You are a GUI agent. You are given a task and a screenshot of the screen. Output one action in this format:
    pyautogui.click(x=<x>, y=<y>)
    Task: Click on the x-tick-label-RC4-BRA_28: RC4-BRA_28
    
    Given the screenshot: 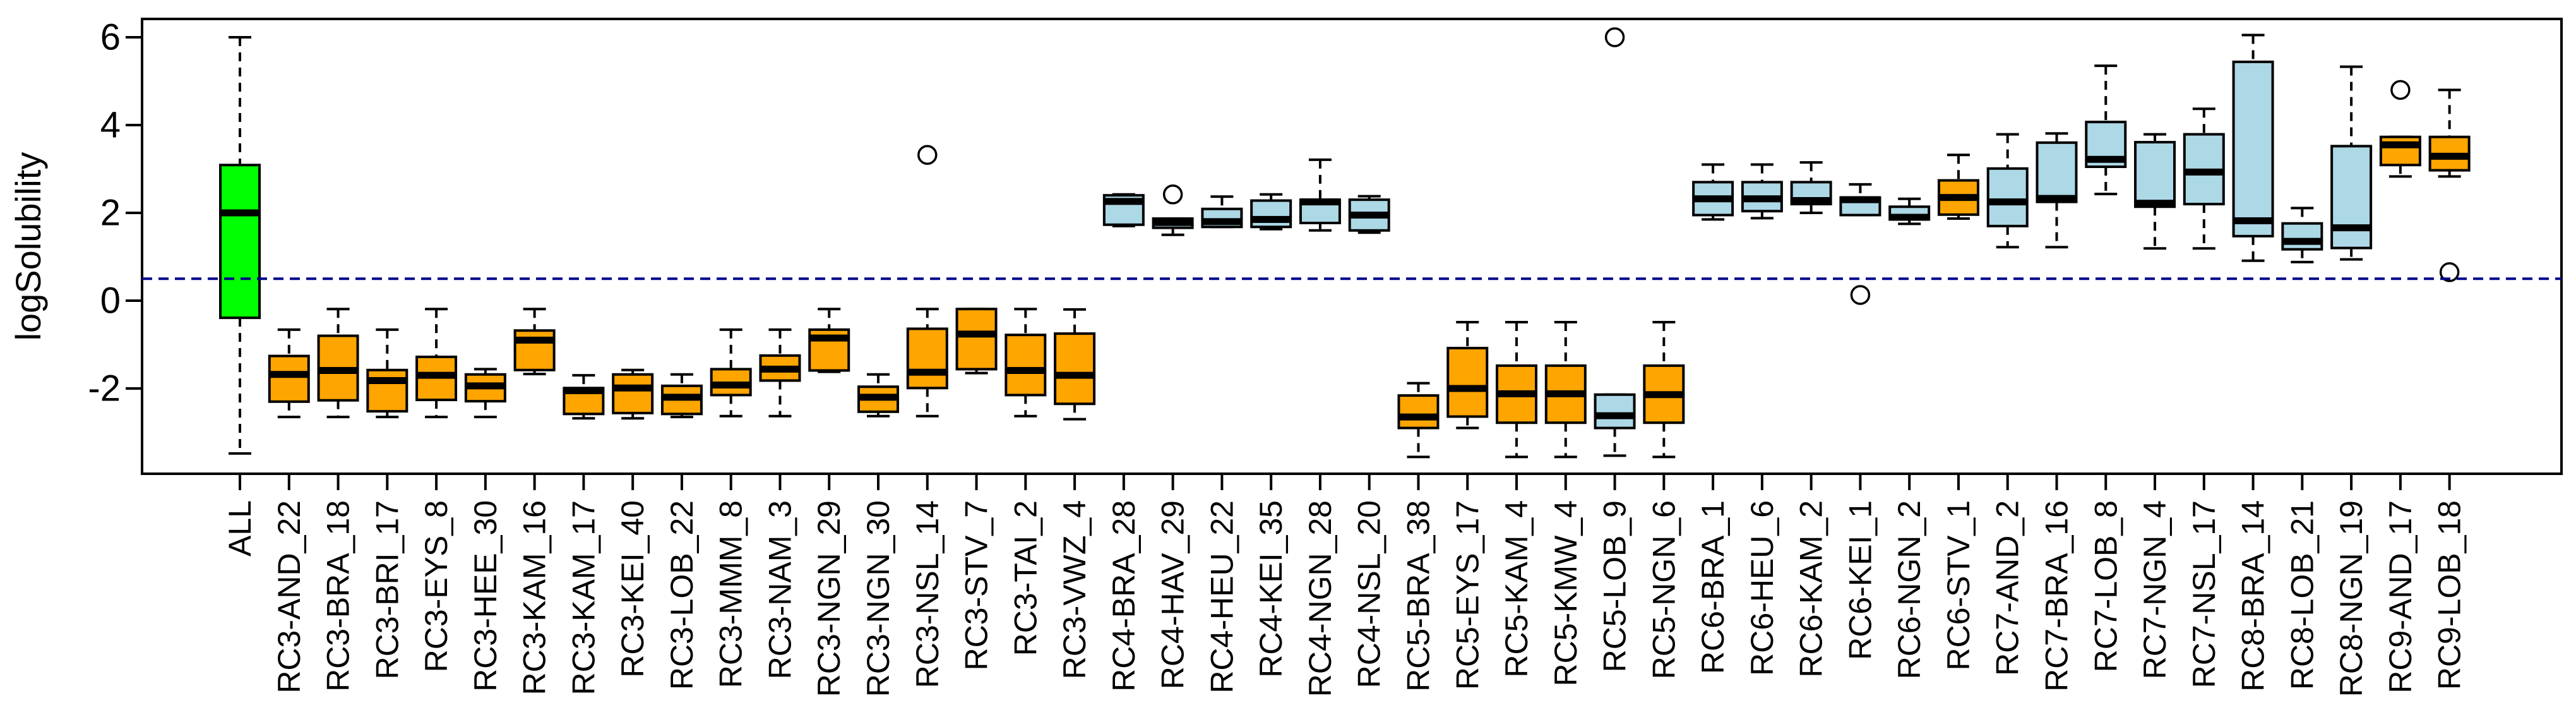 What is the action you would take?
    pyautogui.click(x=1124, y=596)
    